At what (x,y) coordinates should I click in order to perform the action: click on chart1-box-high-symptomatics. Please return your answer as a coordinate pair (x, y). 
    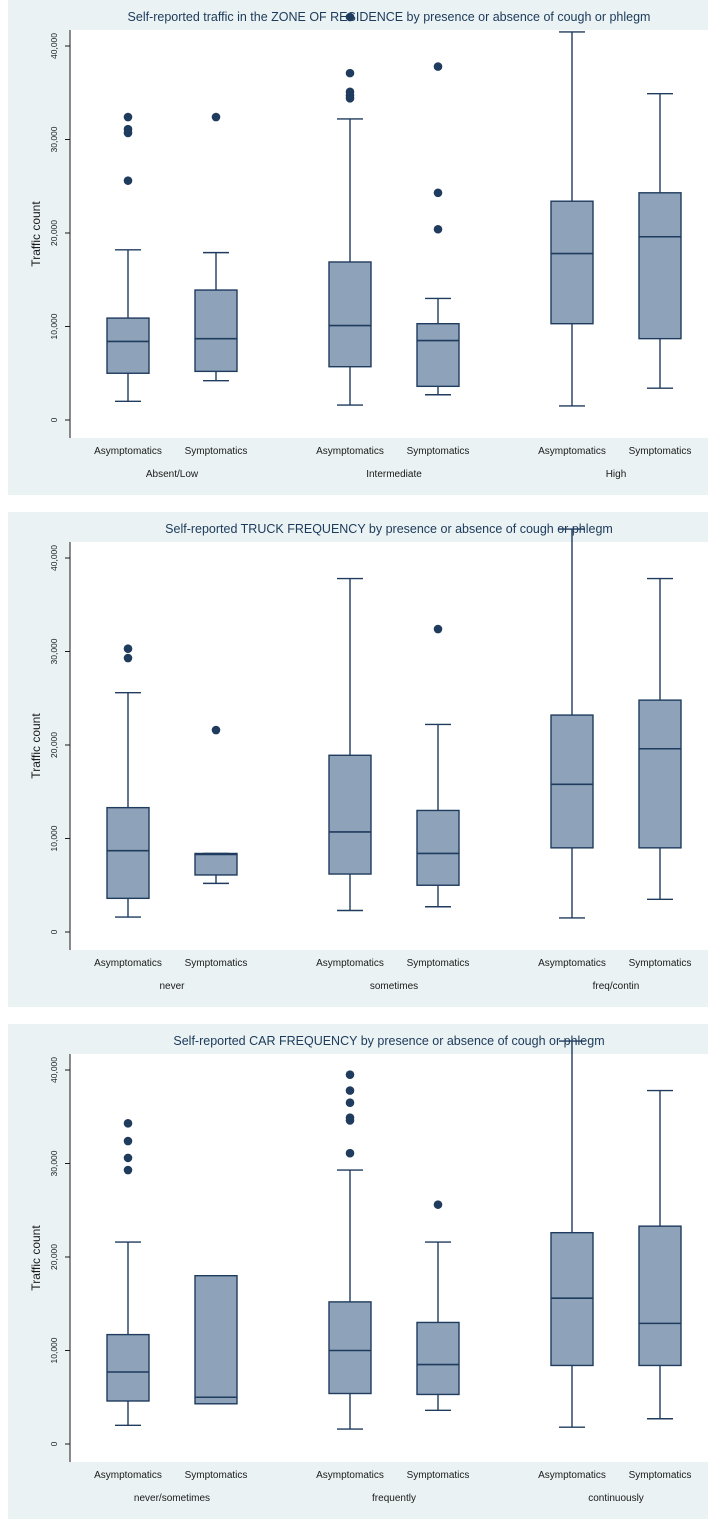
    Looking at the image, I should click on (660, 240).